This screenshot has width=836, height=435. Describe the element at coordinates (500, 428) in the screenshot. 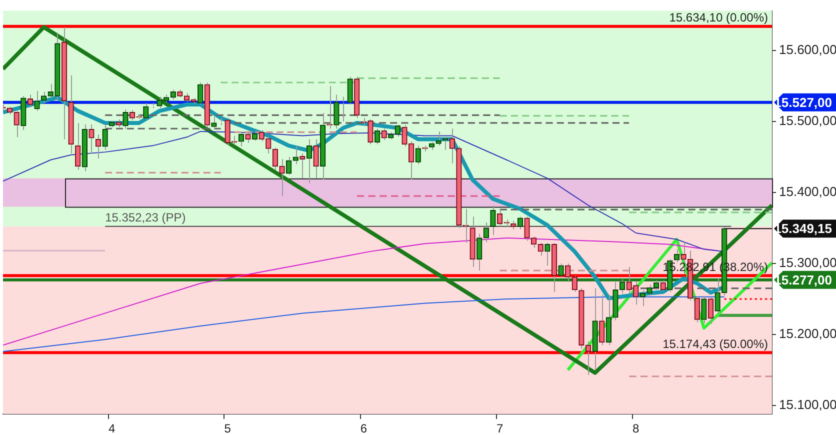

I see `x-tick-label: 7` at that location.